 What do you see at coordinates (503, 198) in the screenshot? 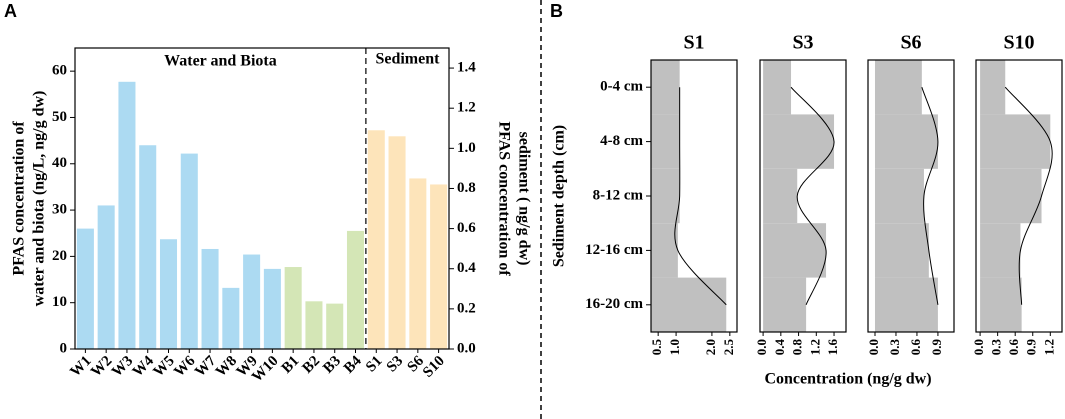
I see `y2-axis-label: PFAS concentration of` at bounding box center [503, 198].